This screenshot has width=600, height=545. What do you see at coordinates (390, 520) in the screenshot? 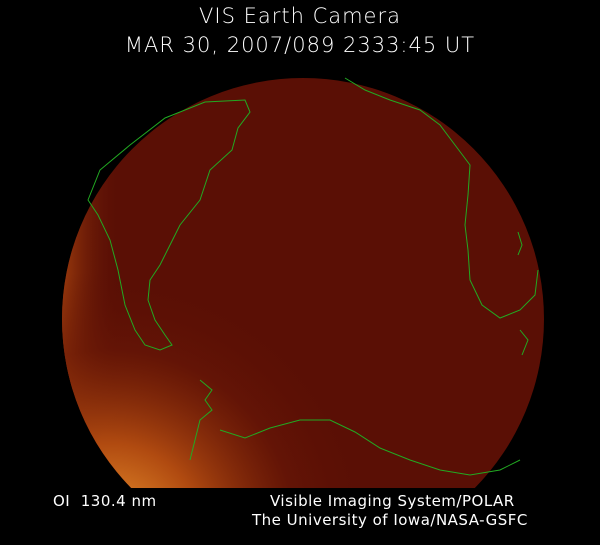
I see `credit-line-2: The University of Iowa/NASA-GSFC` at bounding box center [390, 520].